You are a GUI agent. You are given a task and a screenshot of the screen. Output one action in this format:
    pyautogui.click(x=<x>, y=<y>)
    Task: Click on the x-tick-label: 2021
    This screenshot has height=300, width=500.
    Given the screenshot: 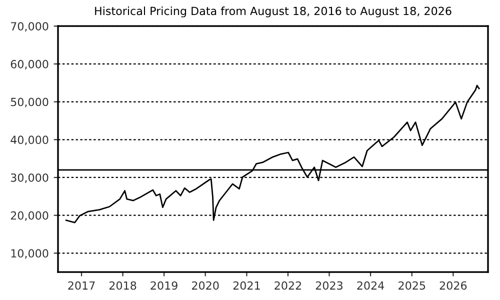 What is the action you would take?
    pyautogui.click(x=246, y=285)
    